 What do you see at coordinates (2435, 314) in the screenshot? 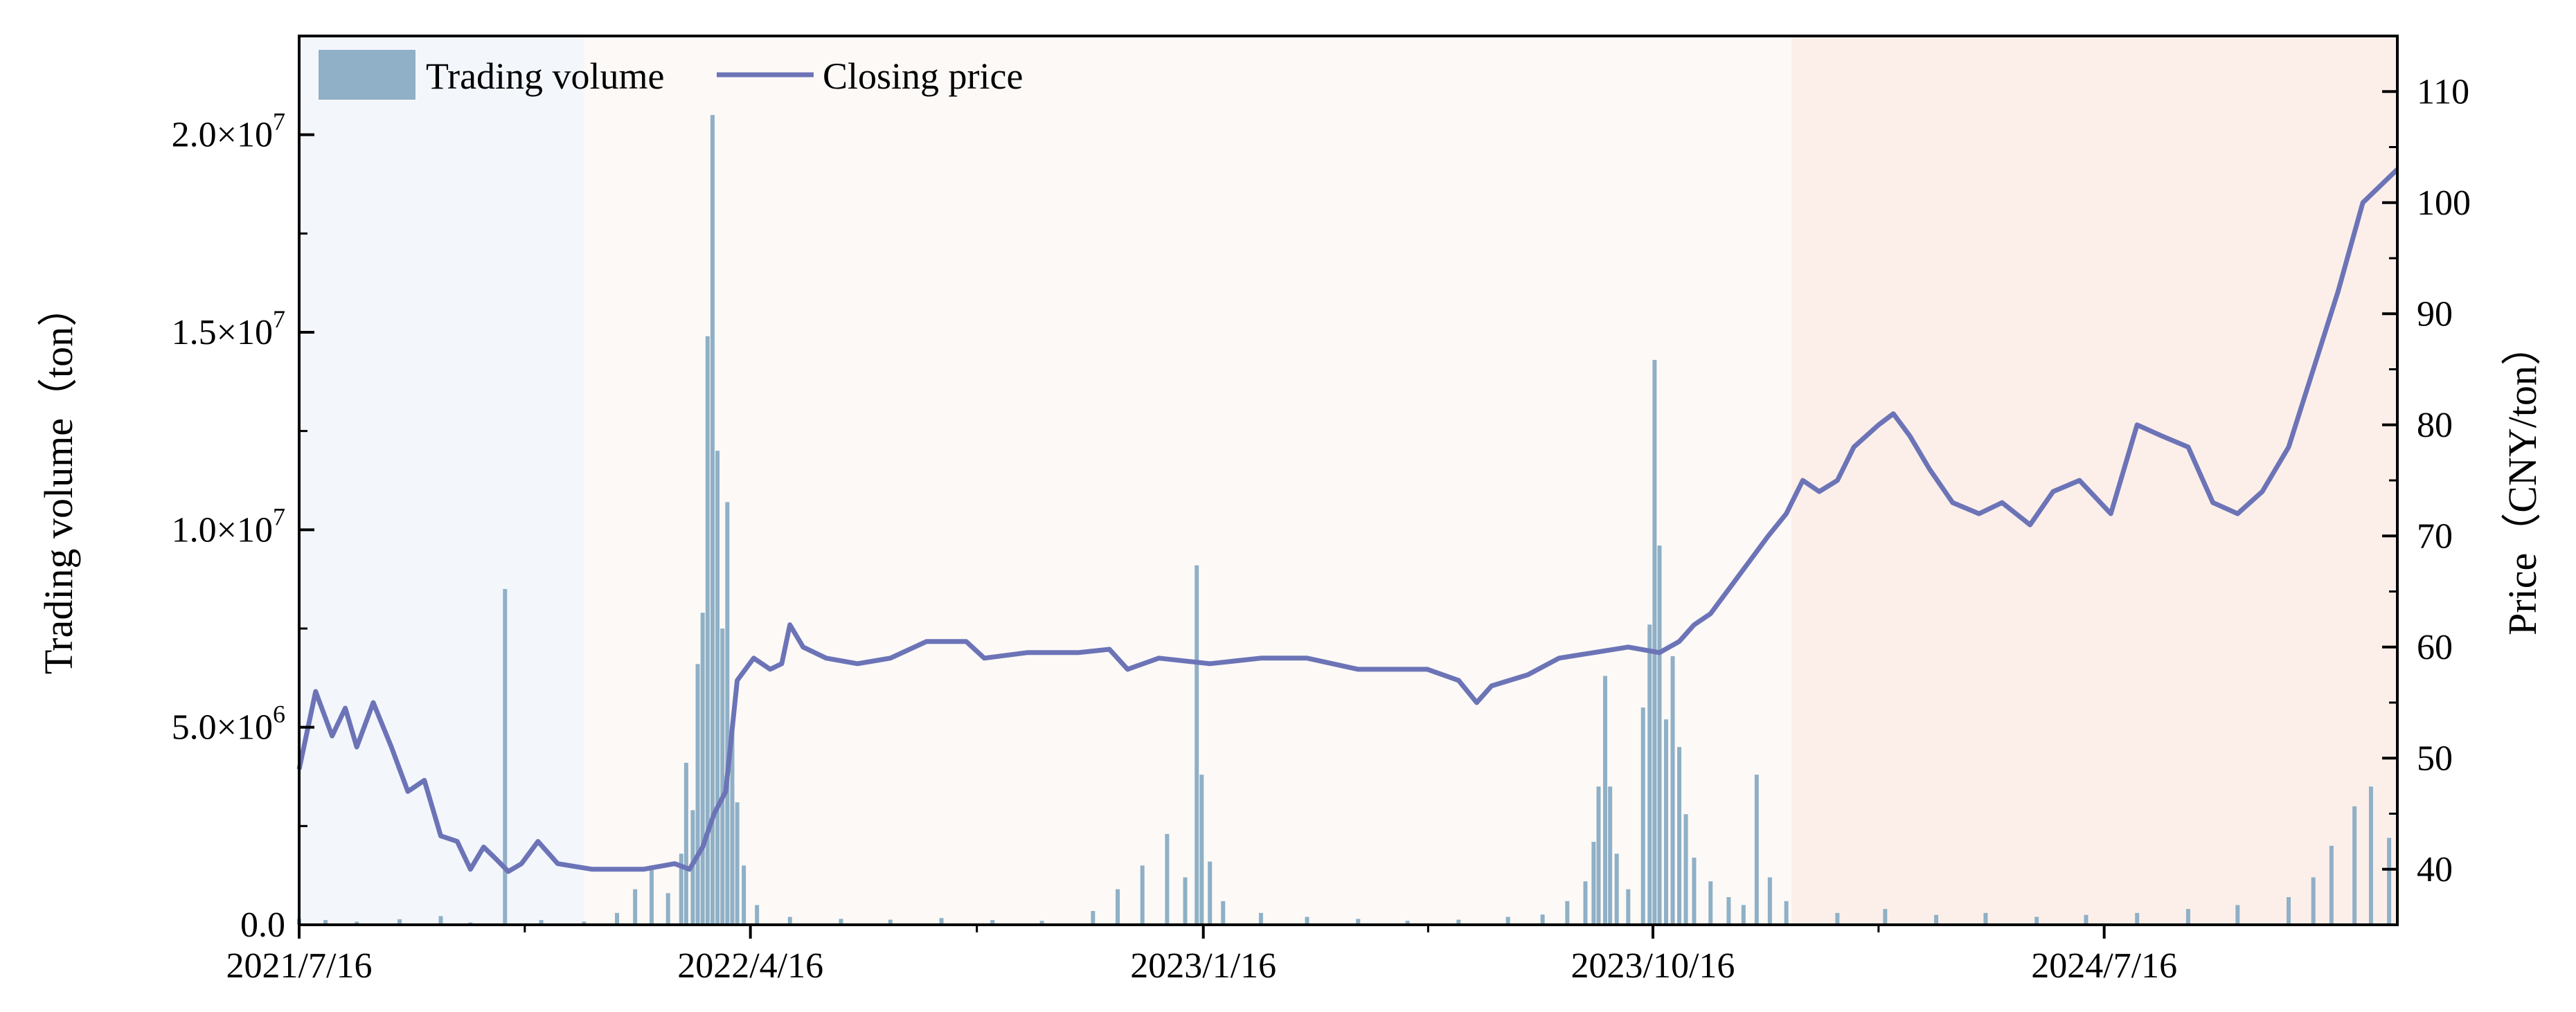
I see `y-right-tick-label: 90` at bounding box center [2435, 314].